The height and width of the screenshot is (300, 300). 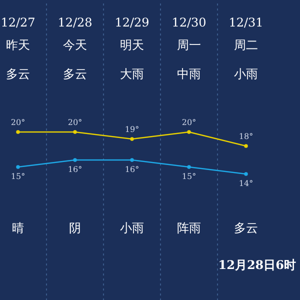 What do you see at coordinates (246, 183) in the screenshot?
I see `data-label: 14°` at bounding box center [246, 183].